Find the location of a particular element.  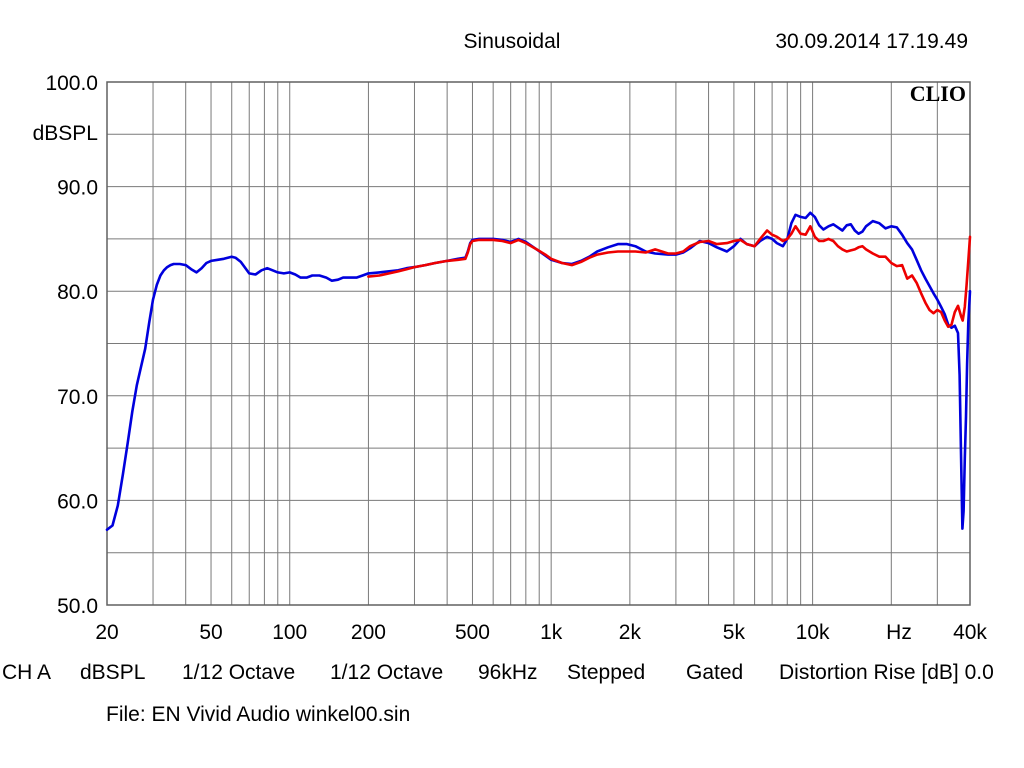

chart-mode-title: Sinusoidal is located at coordinates (512, 41).